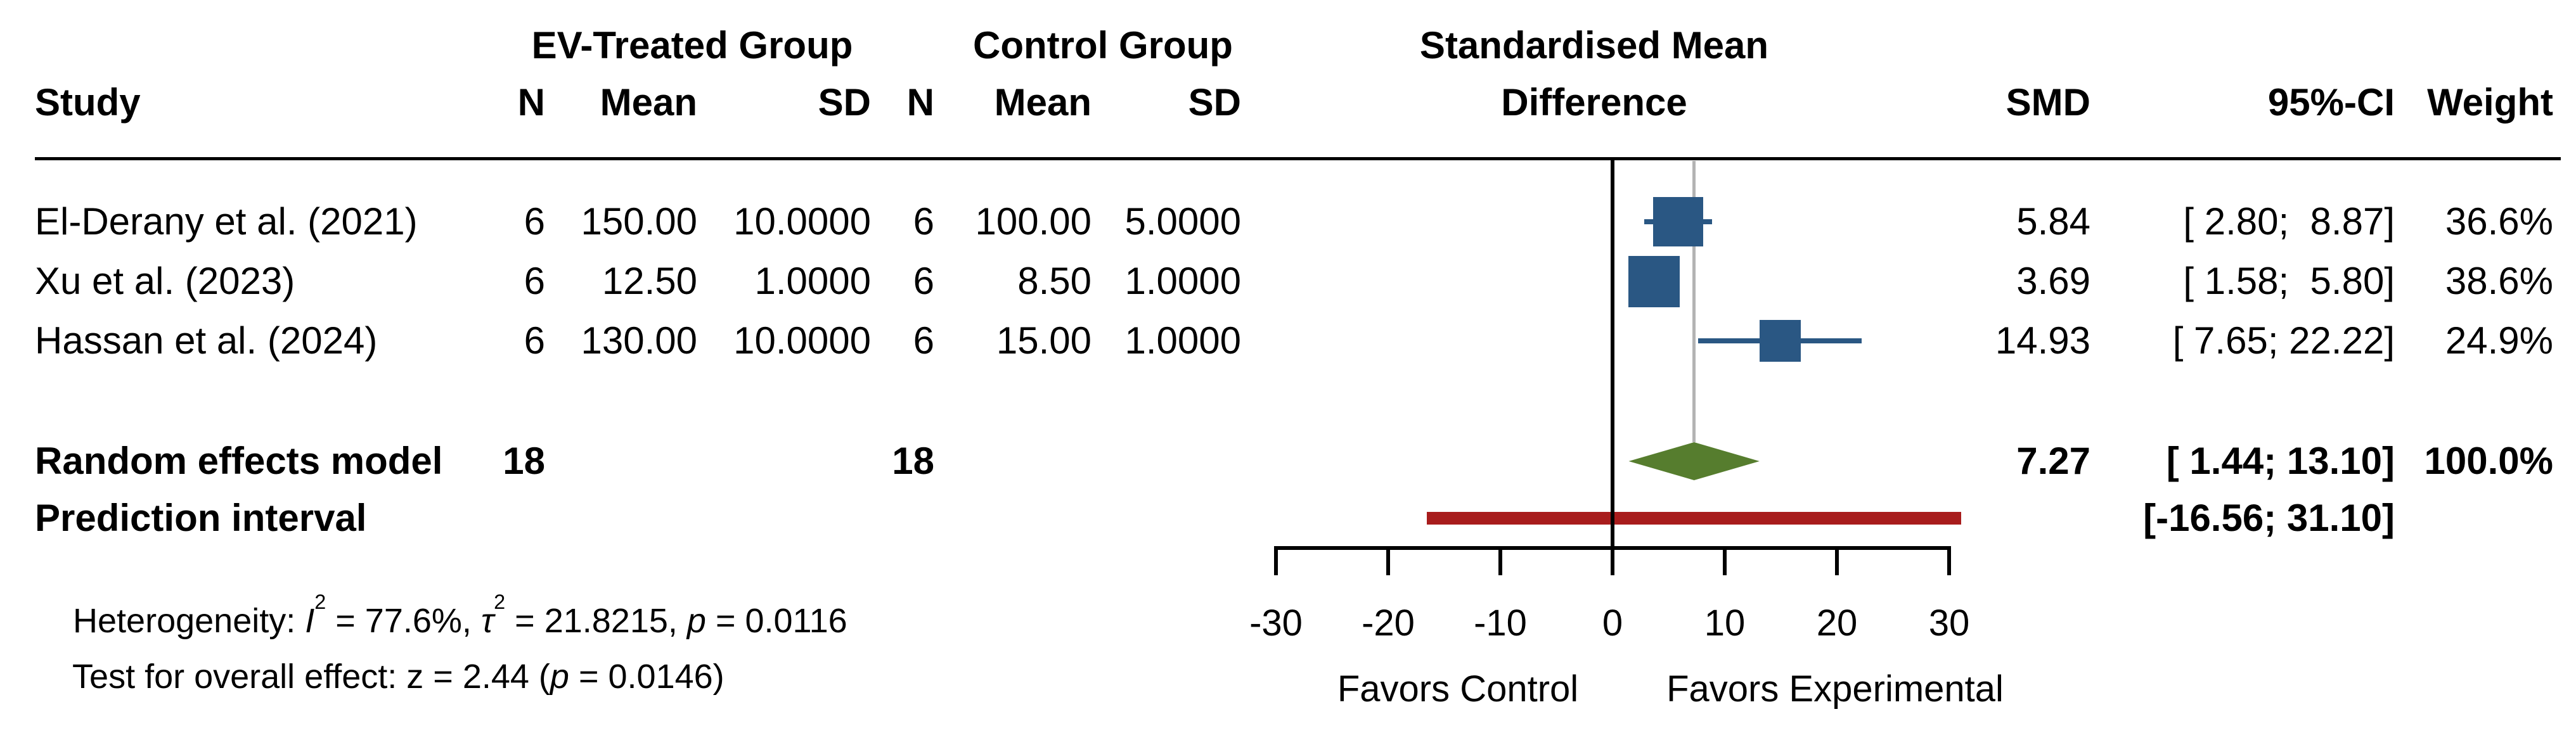 Image resolution: width=2576 pixels, height=733 pixels. Describe the element at coordinates (165, 281) in the screenshot. I see `study-label: Xu et al. (2023)` at that location.